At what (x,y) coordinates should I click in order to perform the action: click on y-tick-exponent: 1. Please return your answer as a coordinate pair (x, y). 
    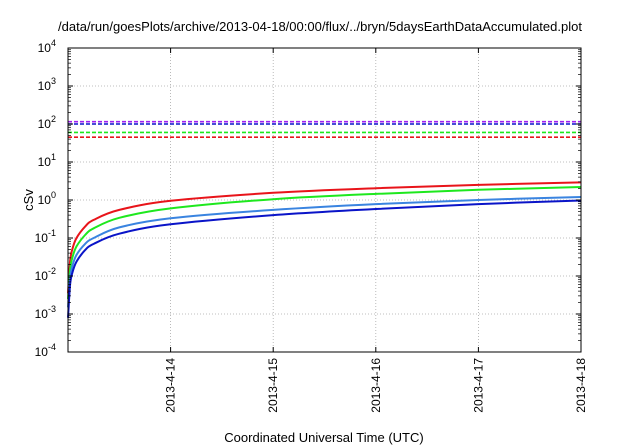
    Looking at the image, I should click on (53, 157).